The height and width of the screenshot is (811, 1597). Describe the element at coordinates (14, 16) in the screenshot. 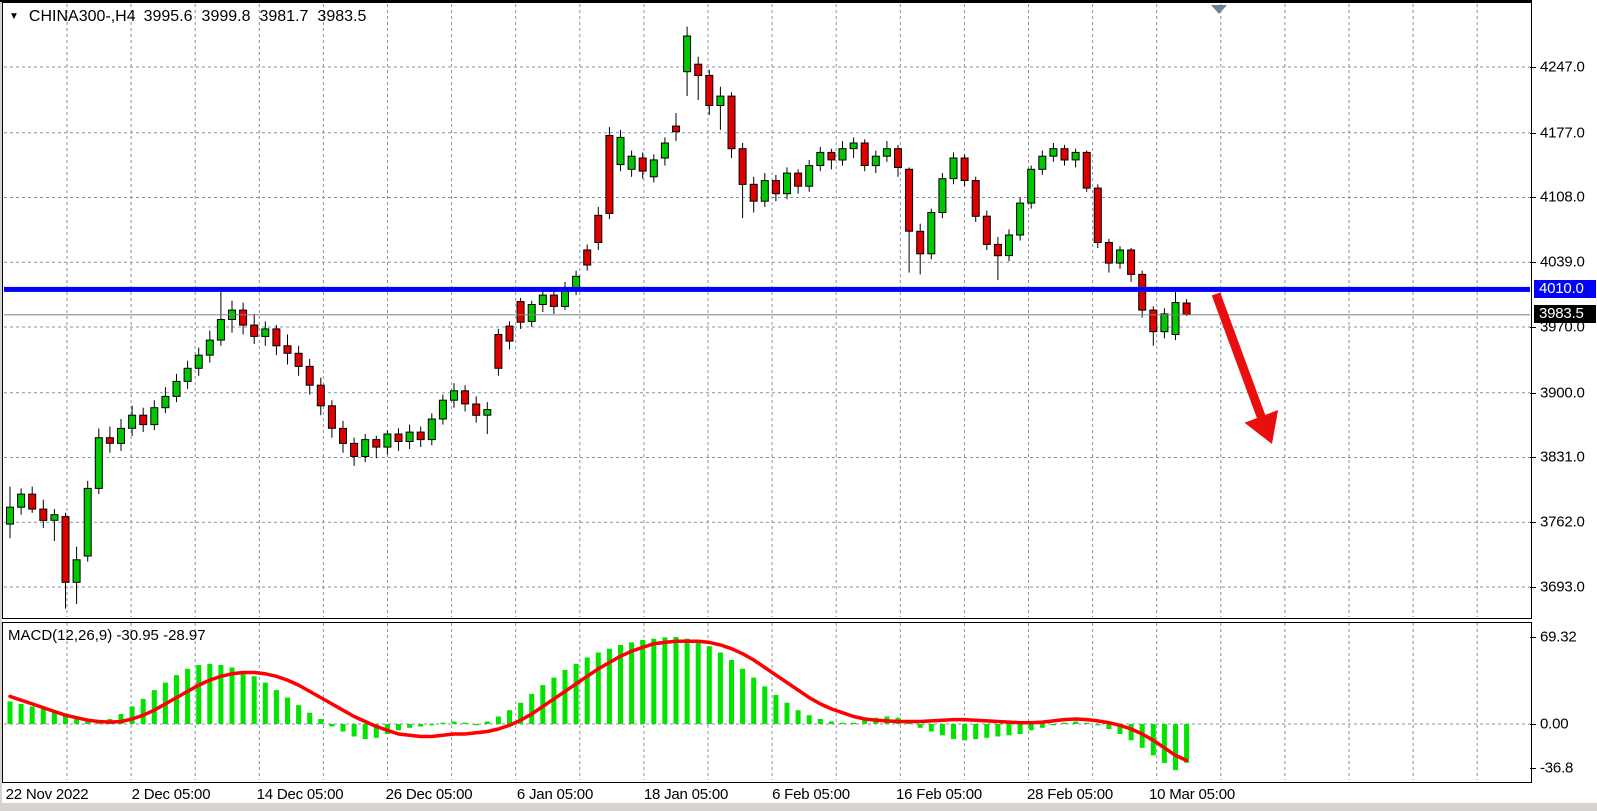

I see `symbol-dropdown-icon: ▼` at that location.